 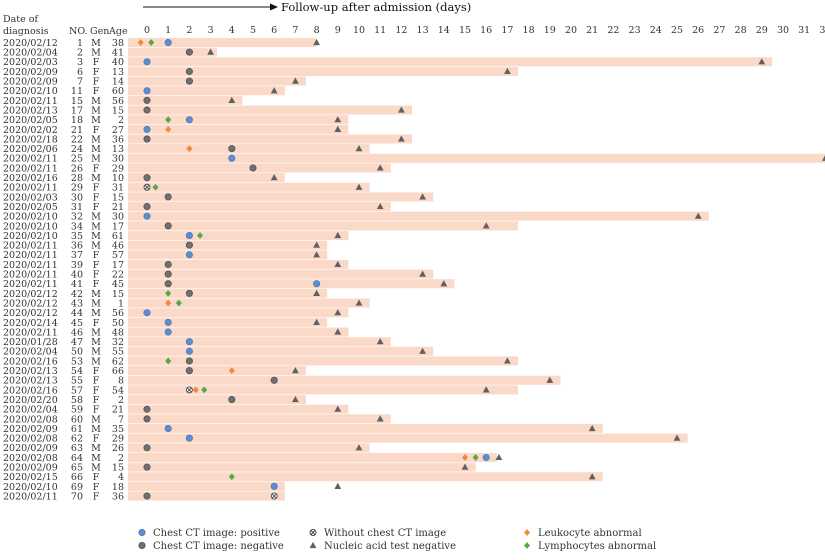 What do you see at coordinates (63, 477) in the screenshot?
I see `table-row: 2020/02/15 66 F 4` at bounding box center [63, 477].